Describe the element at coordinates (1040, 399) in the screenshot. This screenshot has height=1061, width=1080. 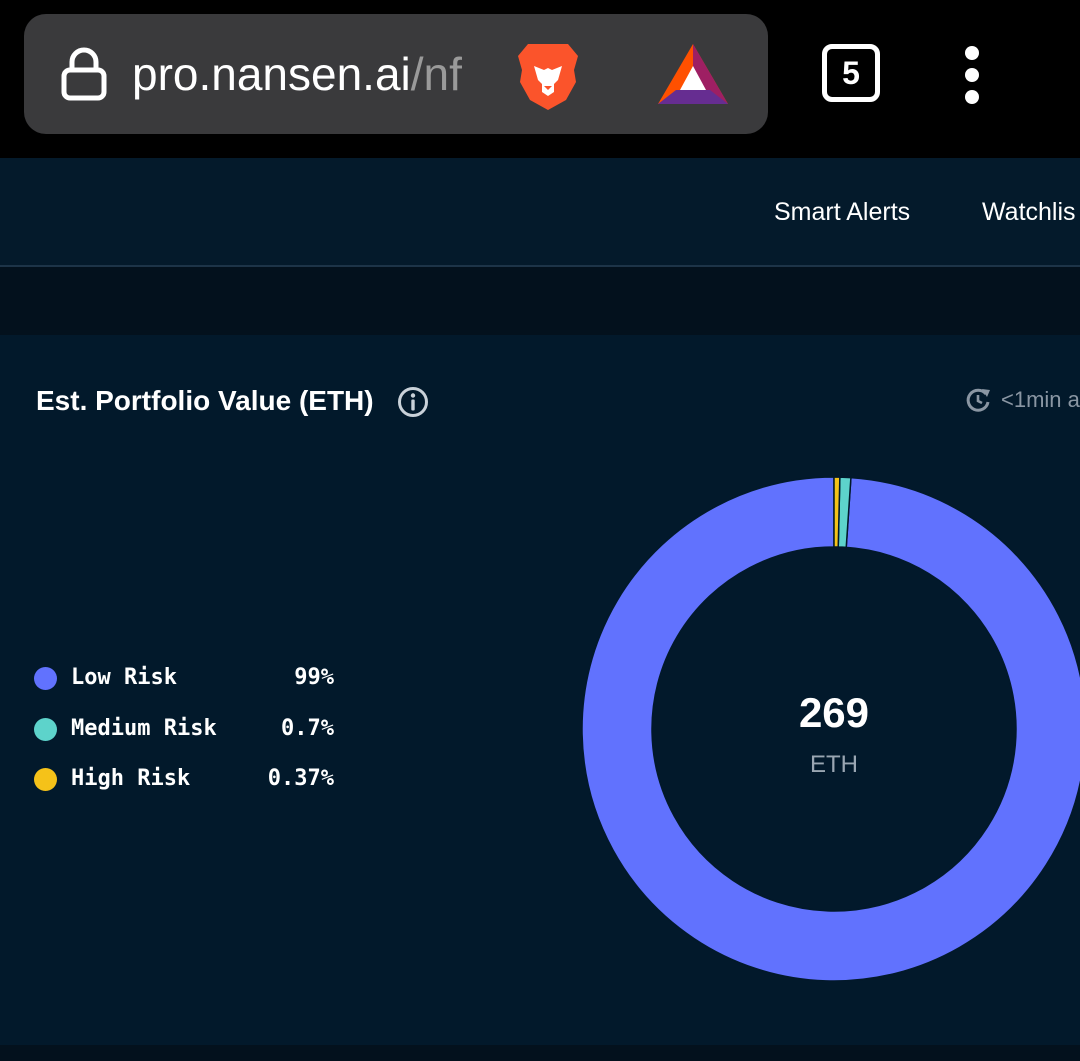
I see `last-updated: <1min a` at that location.